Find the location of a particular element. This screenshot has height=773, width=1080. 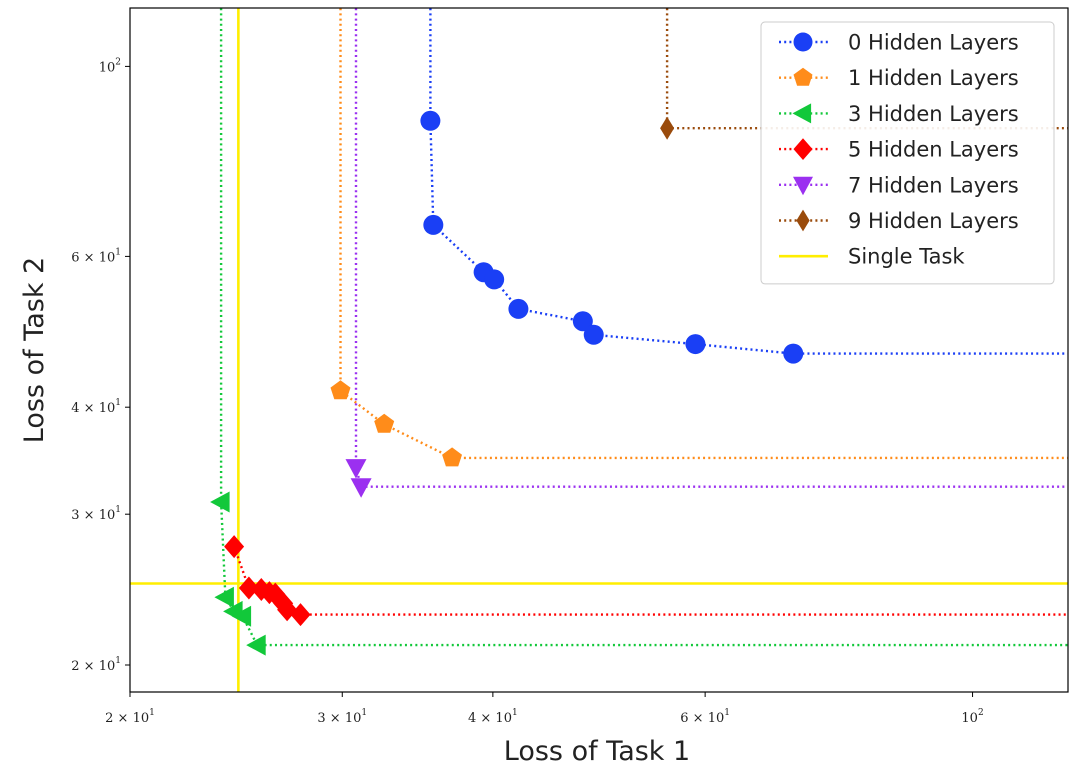

y-tick-label-0: 2 × 101 is located at coordinates (96, 665).